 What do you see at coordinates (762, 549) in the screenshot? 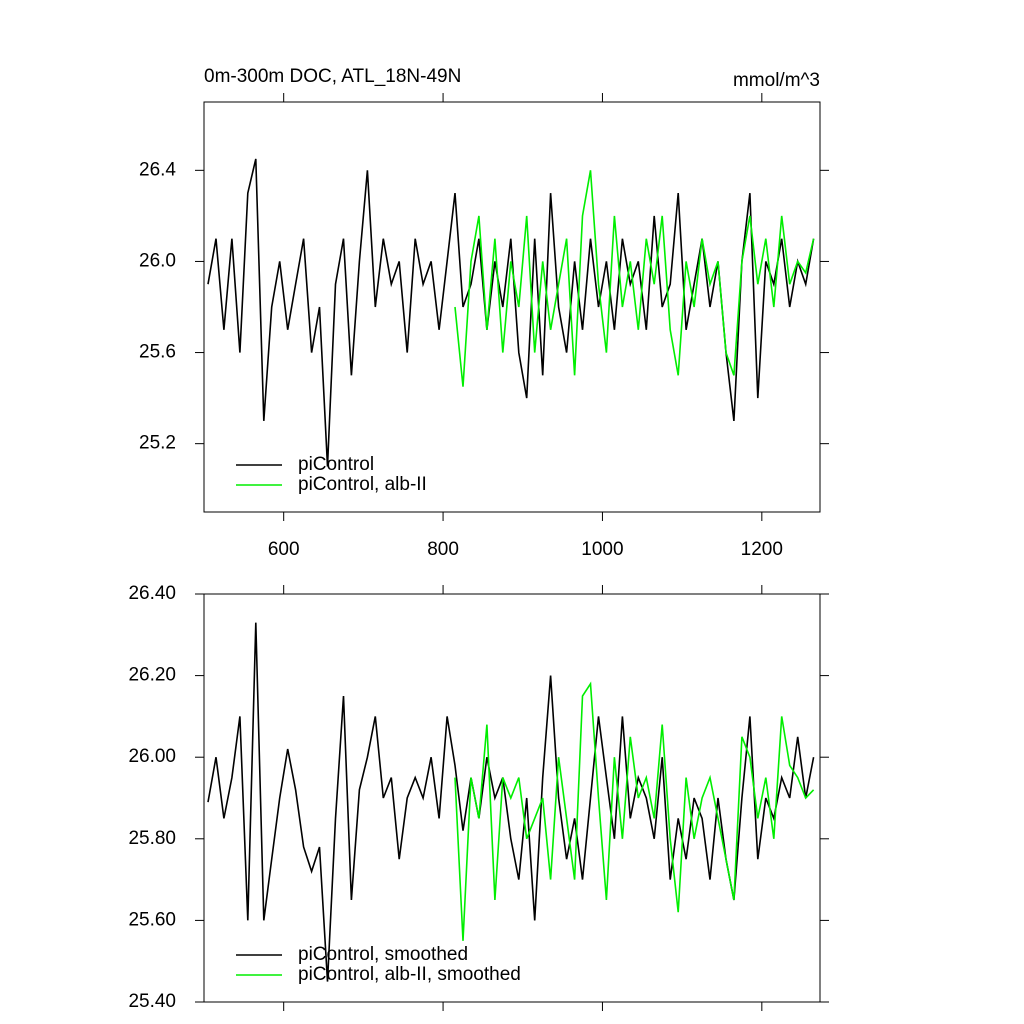
I see `x-tick-label: 1200` at bounding box center [762, 549].